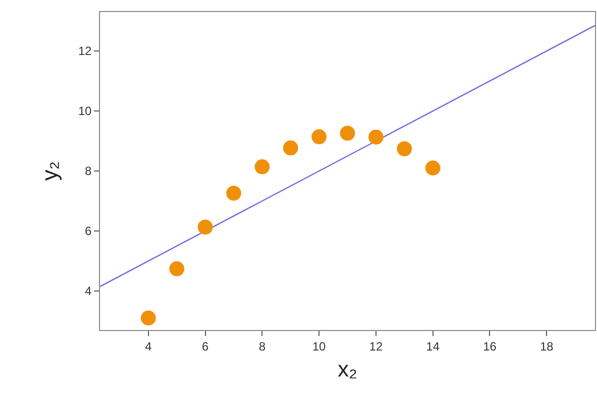 The width and height of the screenshot is (597, 416). I want to click on y-tick-label: 6, so click(88, 231).